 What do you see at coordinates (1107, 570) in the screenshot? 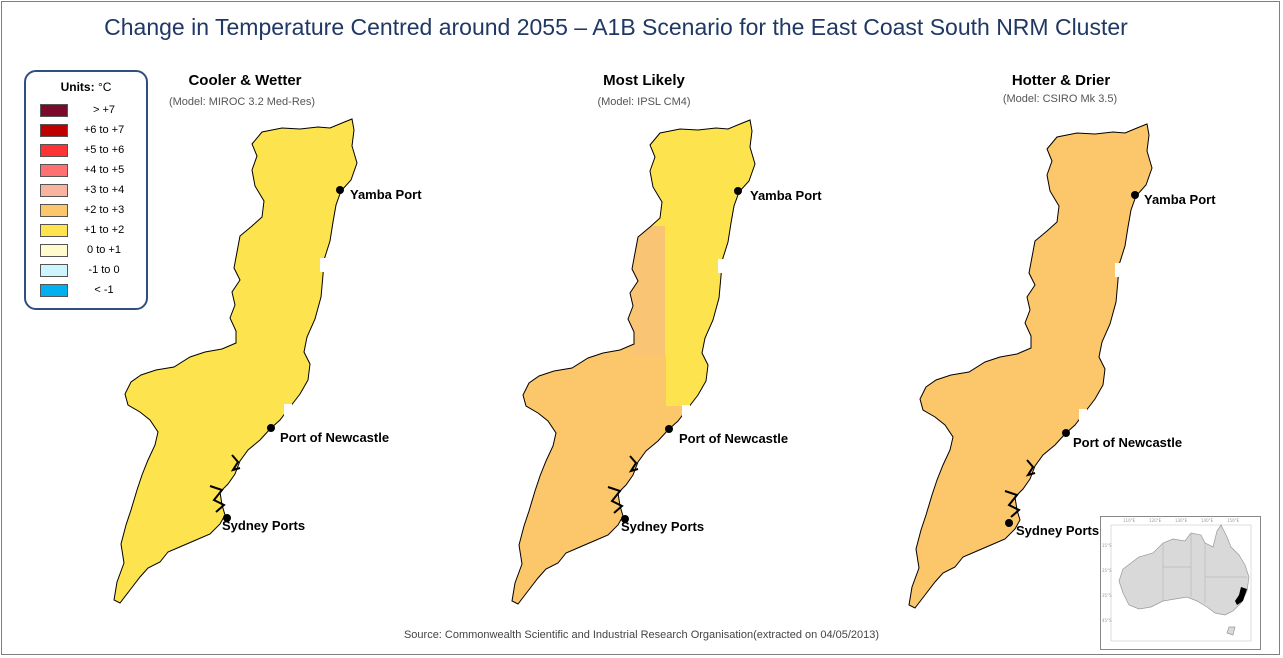
I see `svg-text: 25°S` at bounding box center [1107, 570].